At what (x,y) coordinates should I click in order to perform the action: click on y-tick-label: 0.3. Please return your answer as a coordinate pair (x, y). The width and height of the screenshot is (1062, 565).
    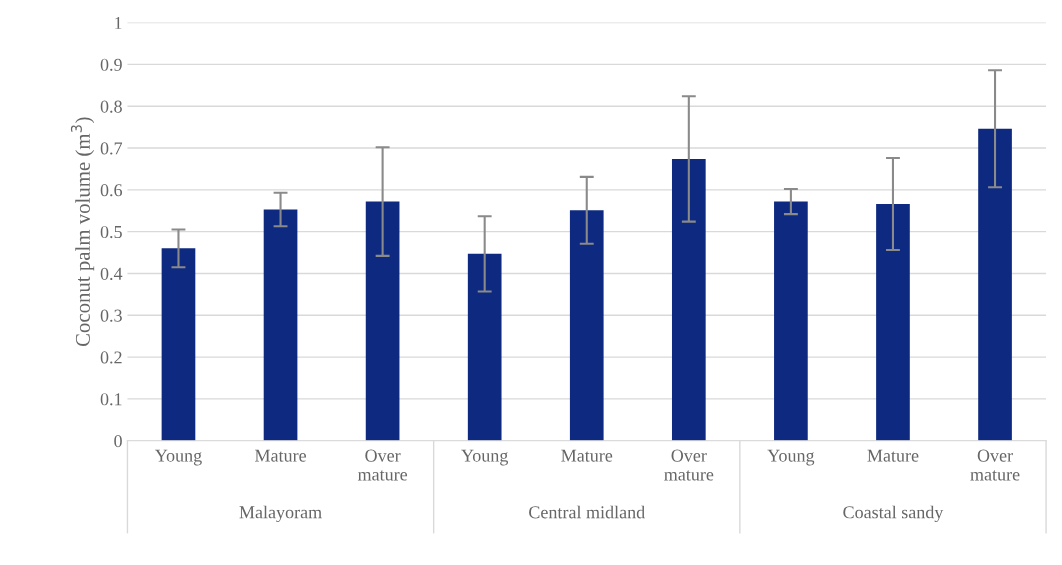
    Looking at the image, I should click on (111, 315).